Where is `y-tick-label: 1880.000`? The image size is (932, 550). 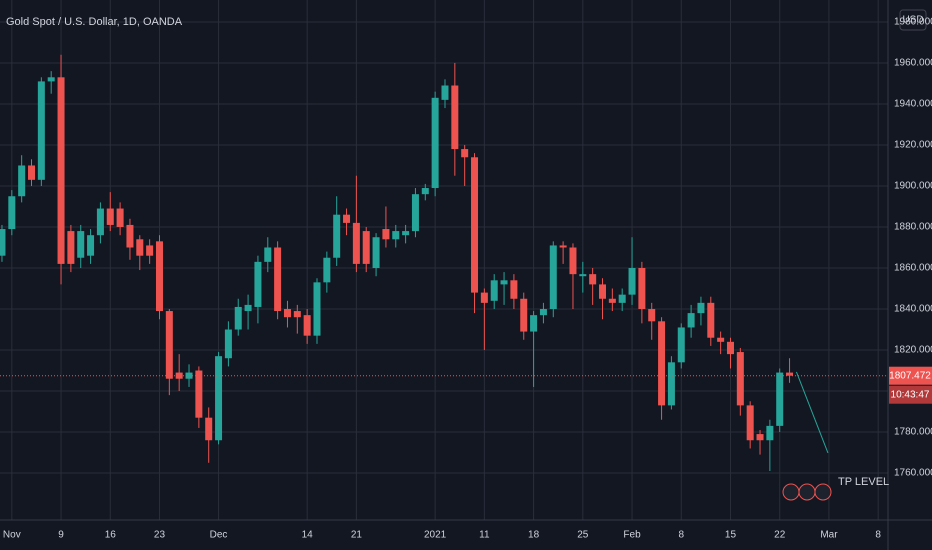
y-tick-label: 1880.000 is located at coordinates (913, 227).